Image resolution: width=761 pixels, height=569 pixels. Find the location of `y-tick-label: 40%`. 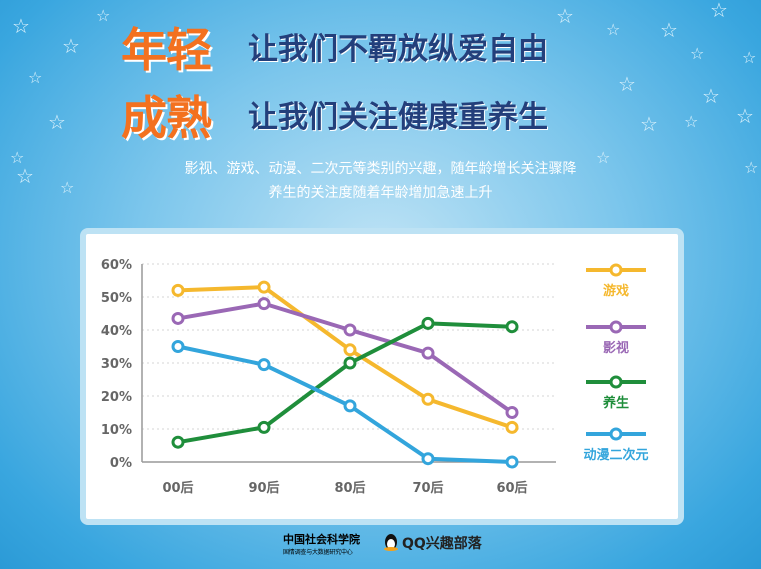

y-tick-label: 40% is located at coordinates (116, 331).